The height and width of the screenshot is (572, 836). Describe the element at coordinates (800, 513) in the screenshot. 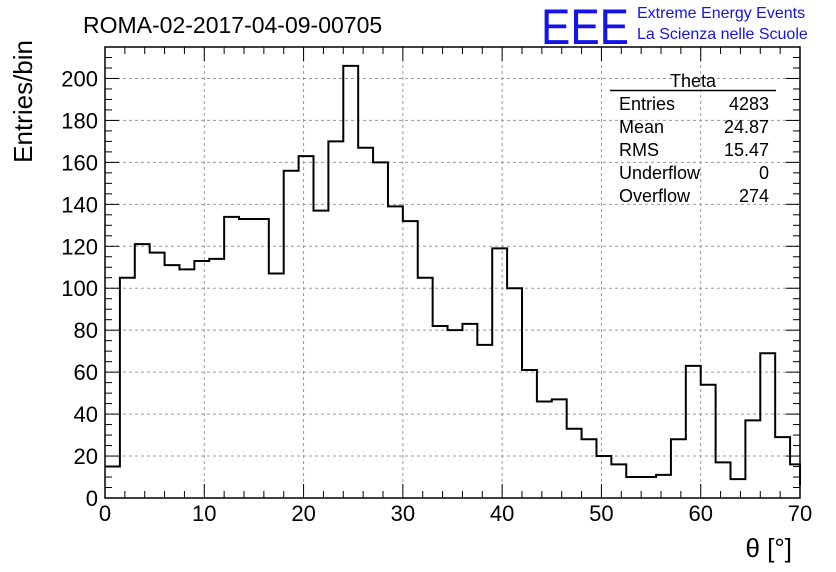

I see `x-tick-label: 70` at that location.